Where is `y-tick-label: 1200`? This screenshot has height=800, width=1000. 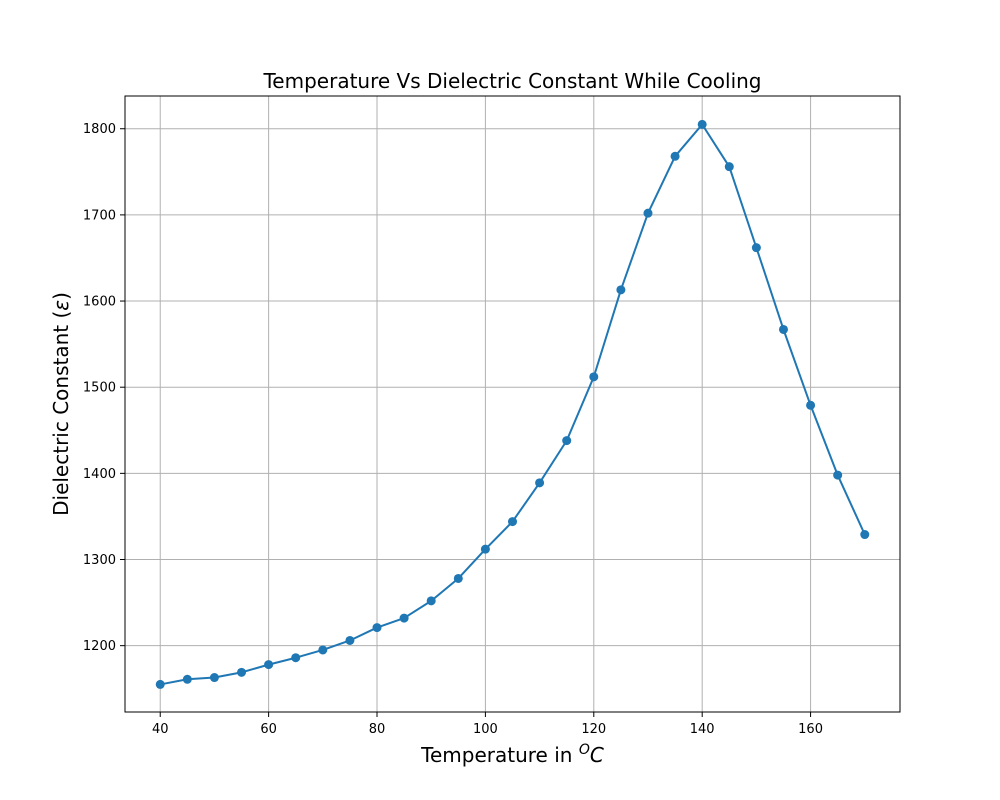 y-tick-label: 1200 is located at coordinates (99, 646).